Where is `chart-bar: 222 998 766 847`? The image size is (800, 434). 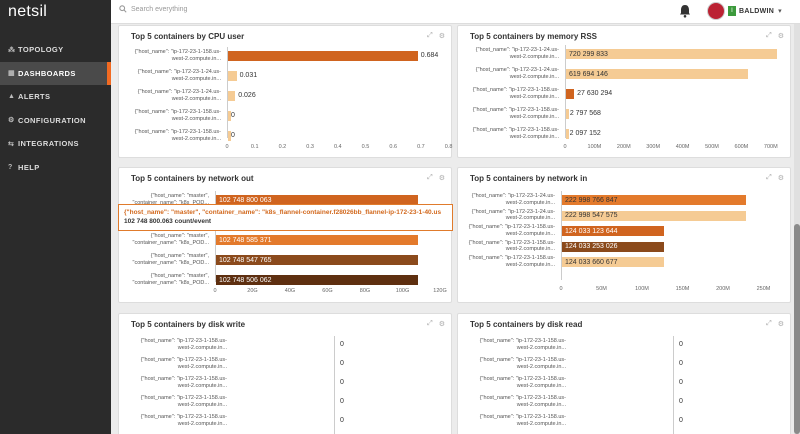
chart-bar: 222 998 766 847 is located at coordinates (654, 200).